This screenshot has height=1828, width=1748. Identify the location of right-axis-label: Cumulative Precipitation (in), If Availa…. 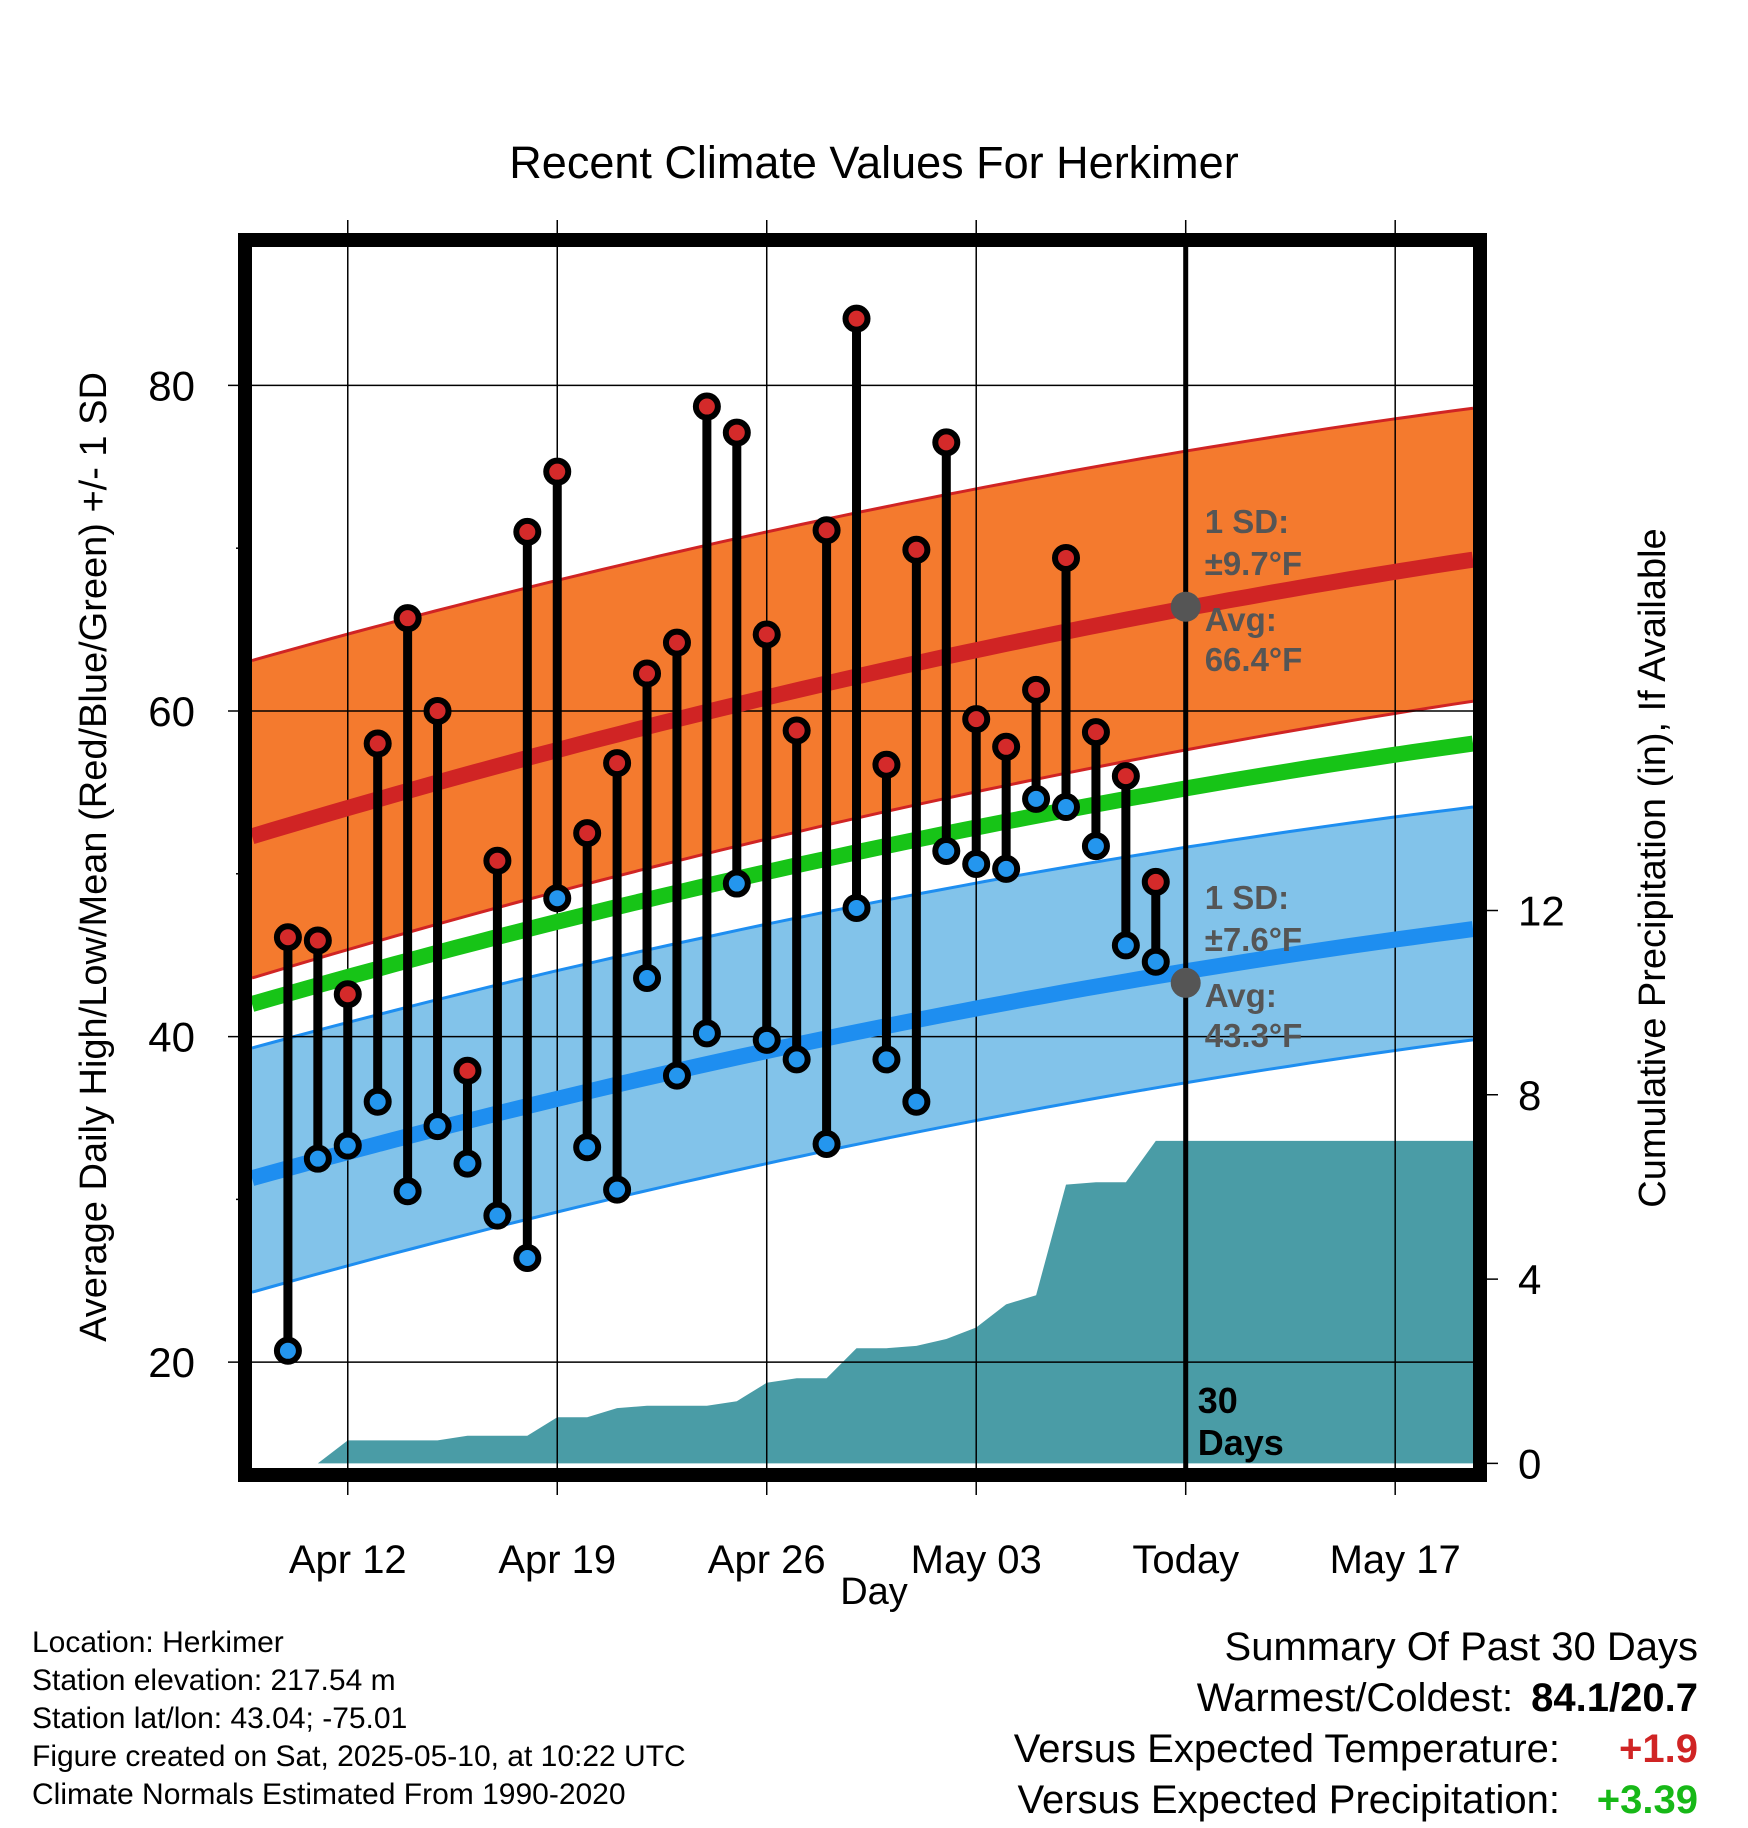
(1653, 867).